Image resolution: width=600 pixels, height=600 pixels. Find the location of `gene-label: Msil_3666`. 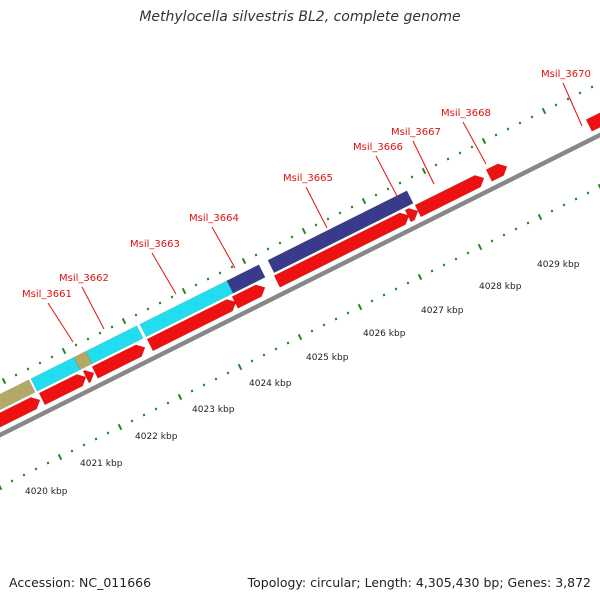

gene-label: Msil_3666 is located at coordinates (378, 147).